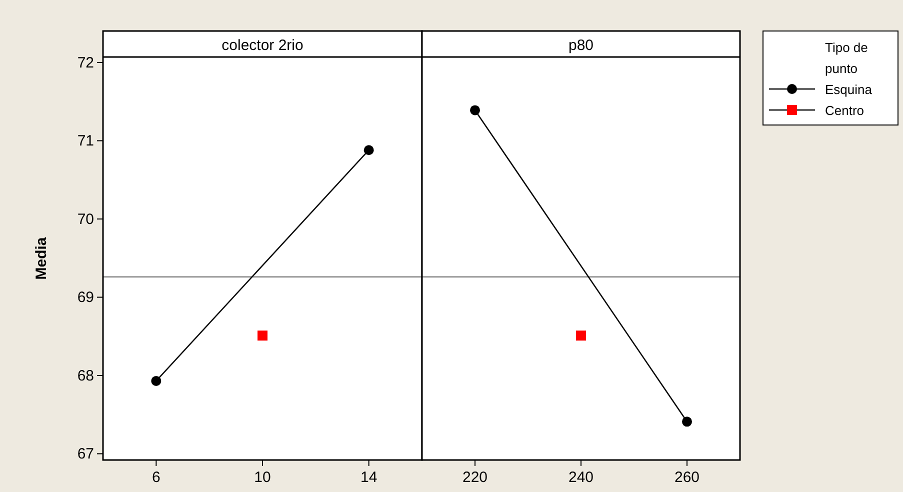  I want to click on y-tick-label: 72, so click(85, 63).